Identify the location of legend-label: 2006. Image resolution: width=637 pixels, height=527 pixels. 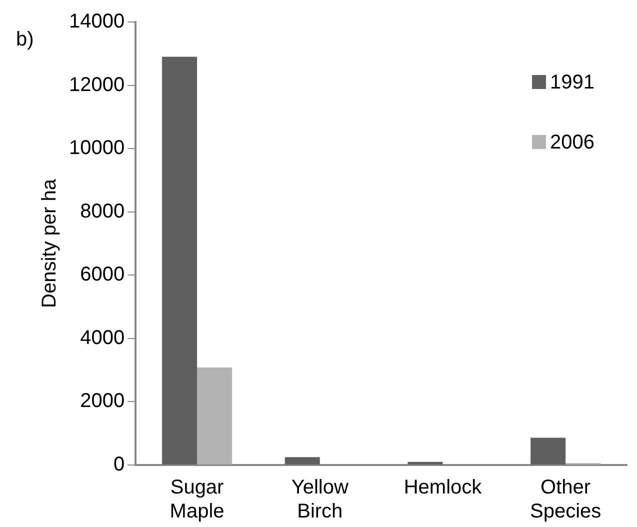
(572, 143).